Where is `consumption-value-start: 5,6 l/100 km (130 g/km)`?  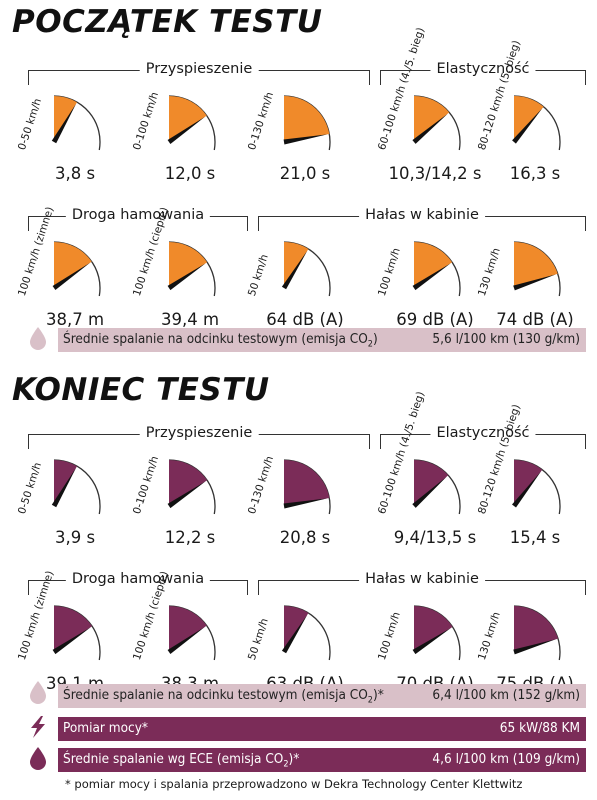
consumption-value-start: 5,6 l/100 km (130 g/km) is located at coordinates (506, 339).